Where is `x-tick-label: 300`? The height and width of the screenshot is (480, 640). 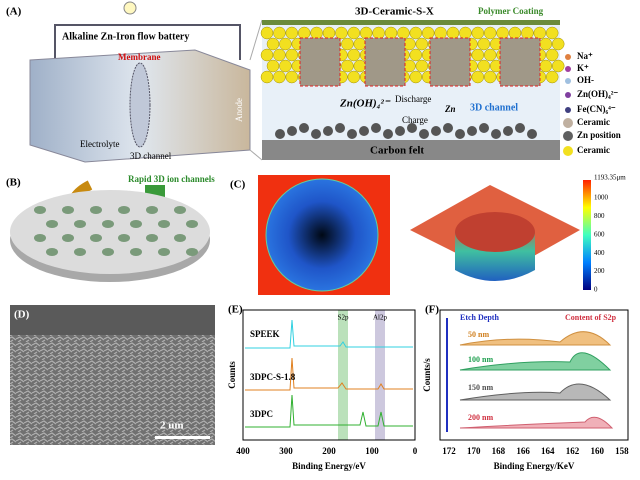 x-tick-label: 300 is located at coordinates (286, 451).